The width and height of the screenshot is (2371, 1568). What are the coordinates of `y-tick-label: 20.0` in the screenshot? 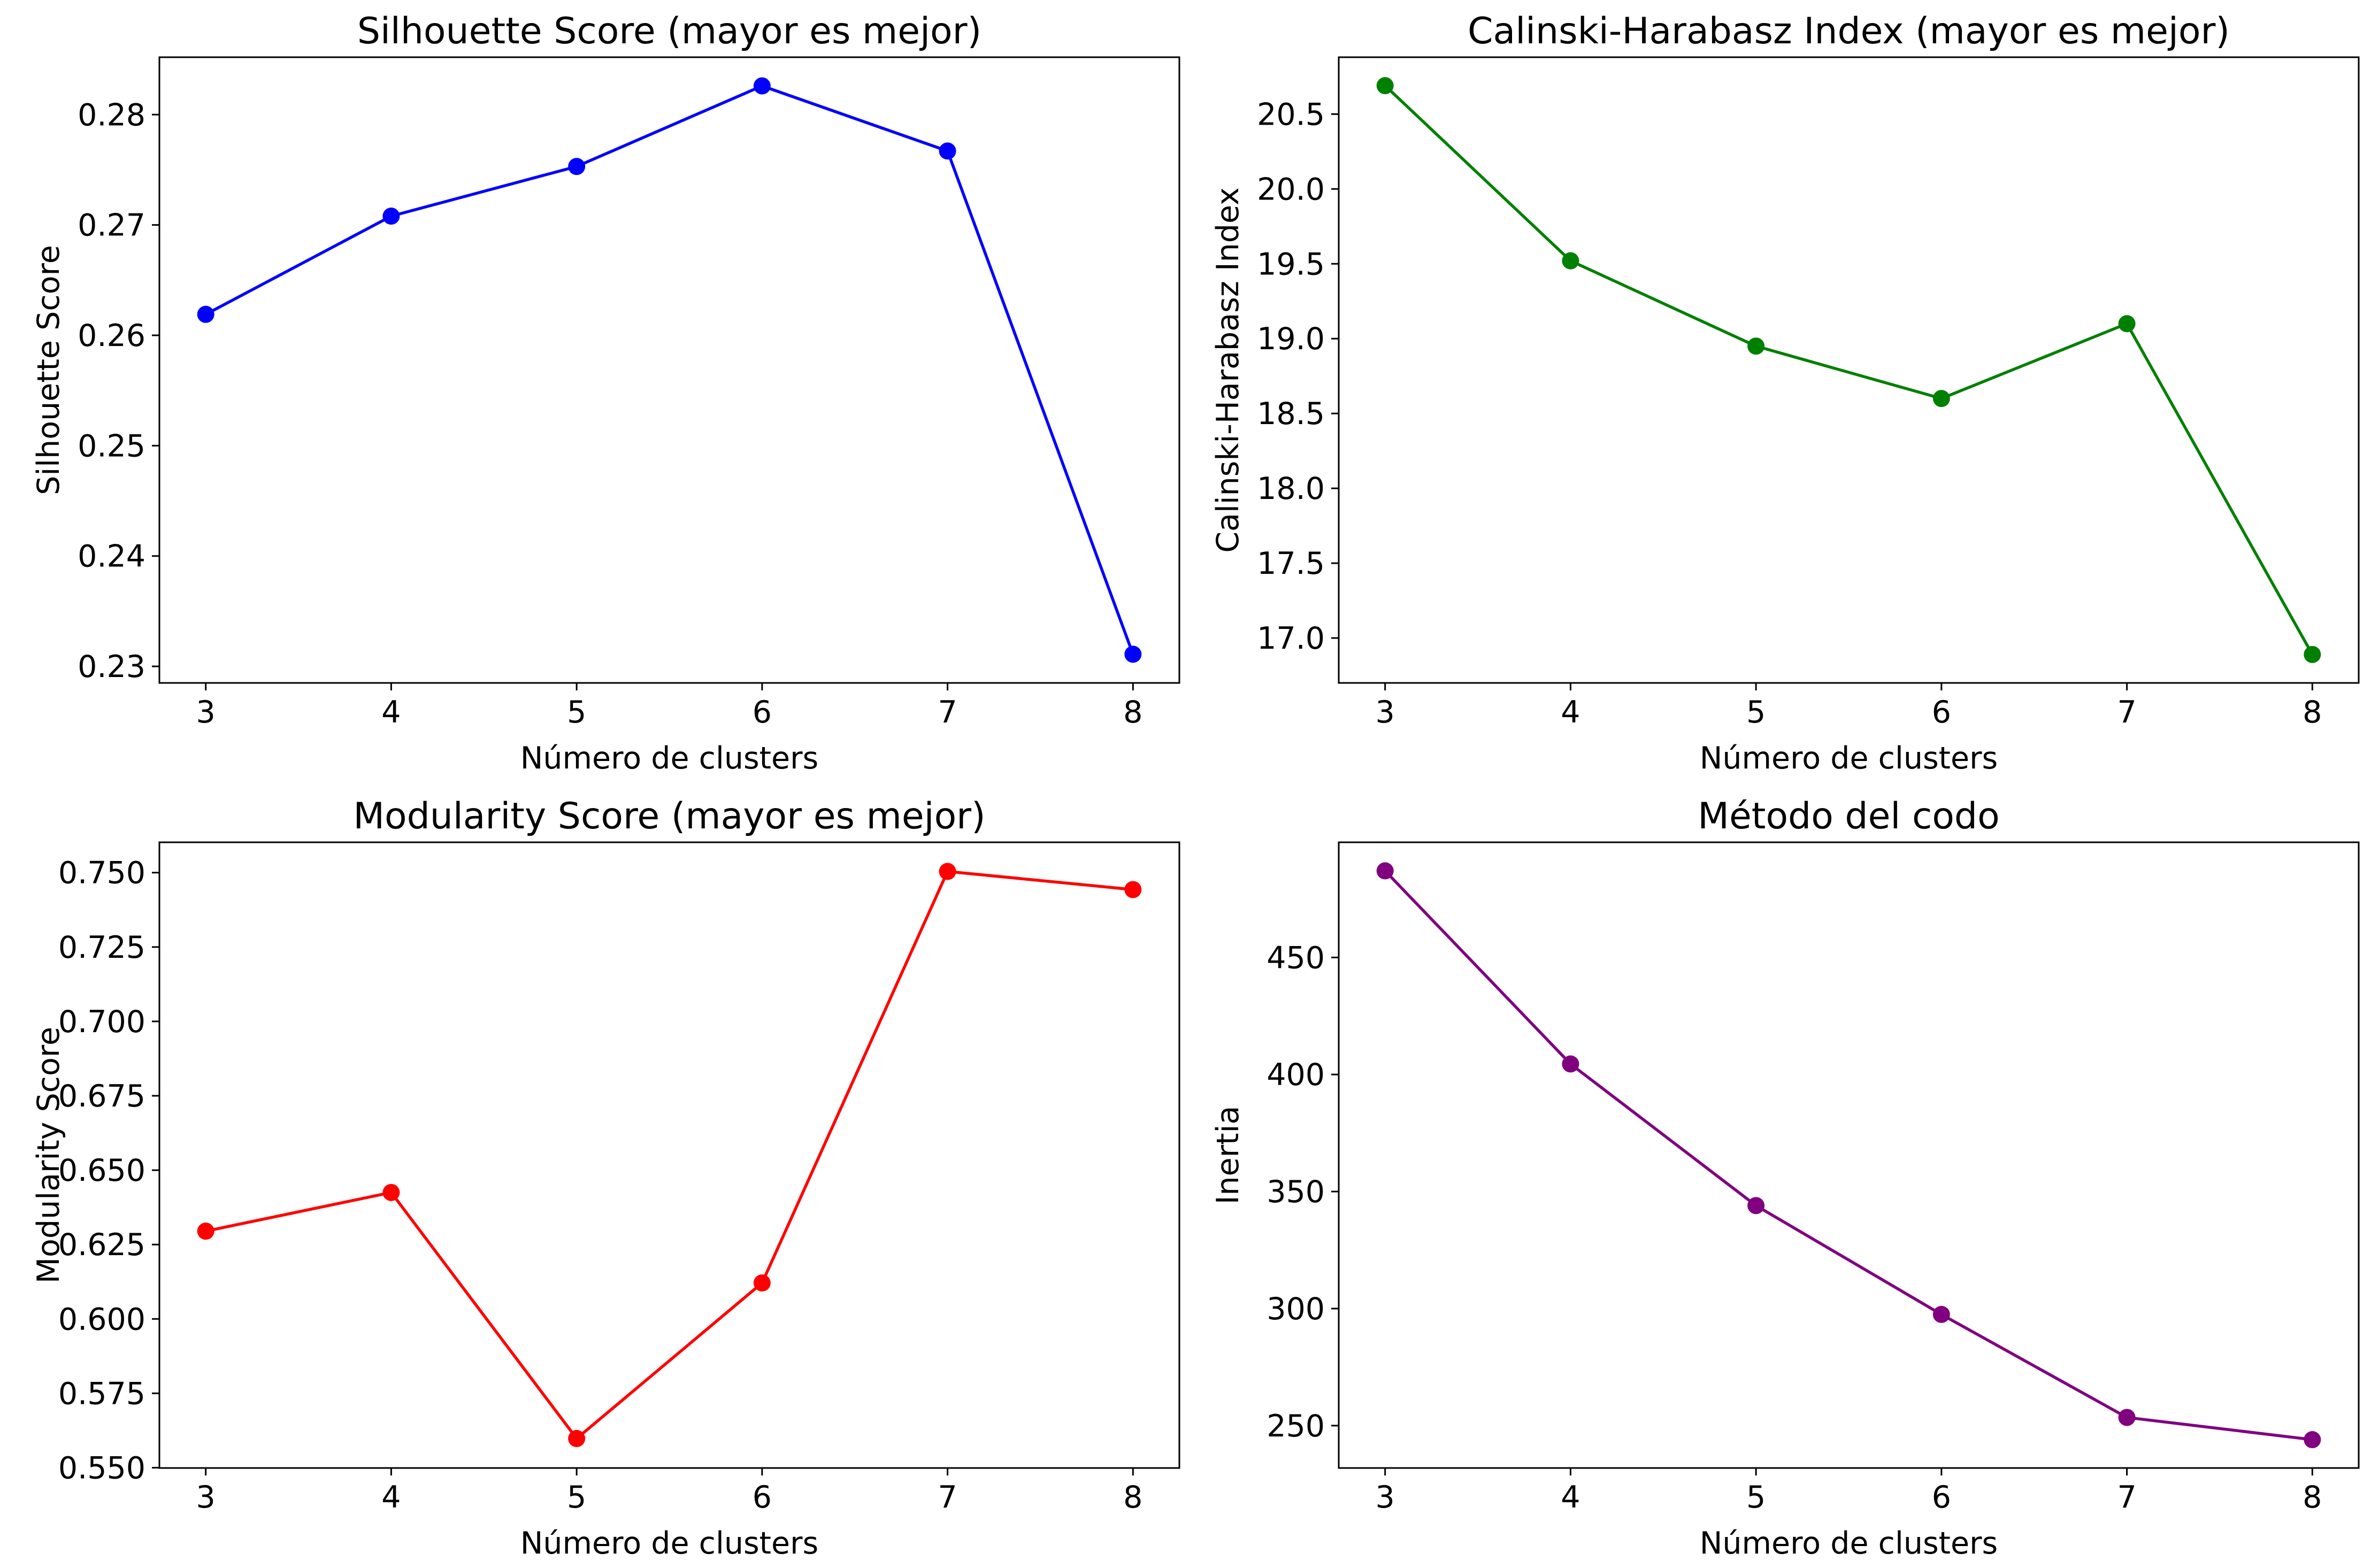 It's located at (1291, 190).